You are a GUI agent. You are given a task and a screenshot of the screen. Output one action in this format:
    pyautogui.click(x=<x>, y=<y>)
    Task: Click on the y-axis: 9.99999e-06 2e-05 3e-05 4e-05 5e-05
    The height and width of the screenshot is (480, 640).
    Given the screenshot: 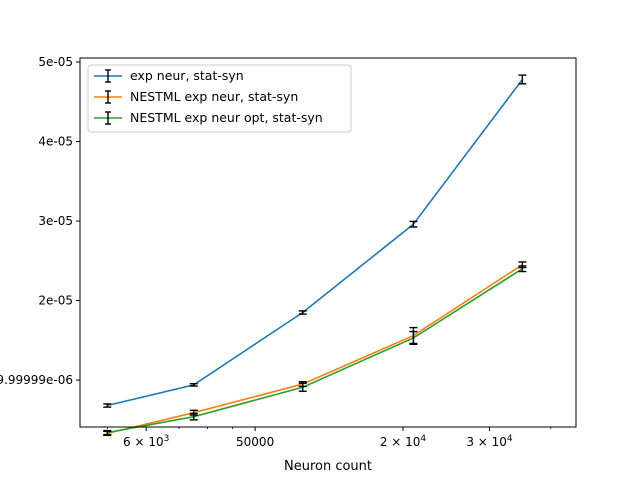 What is the action you would take?
    pyautogui.click(x=40, y=221)
    